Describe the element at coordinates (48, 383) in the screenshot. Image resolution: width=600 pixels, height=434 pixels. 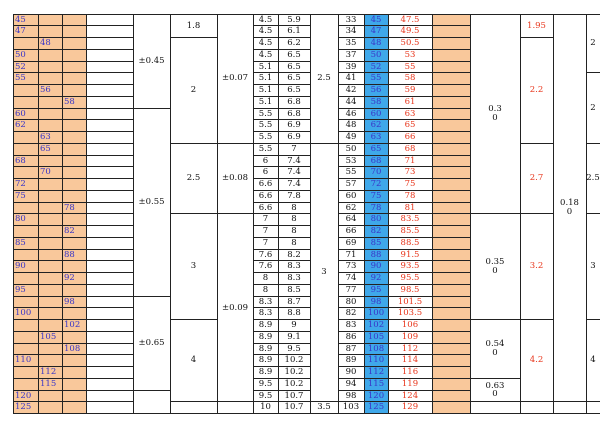
I see `series-2-value: 115` at that location.